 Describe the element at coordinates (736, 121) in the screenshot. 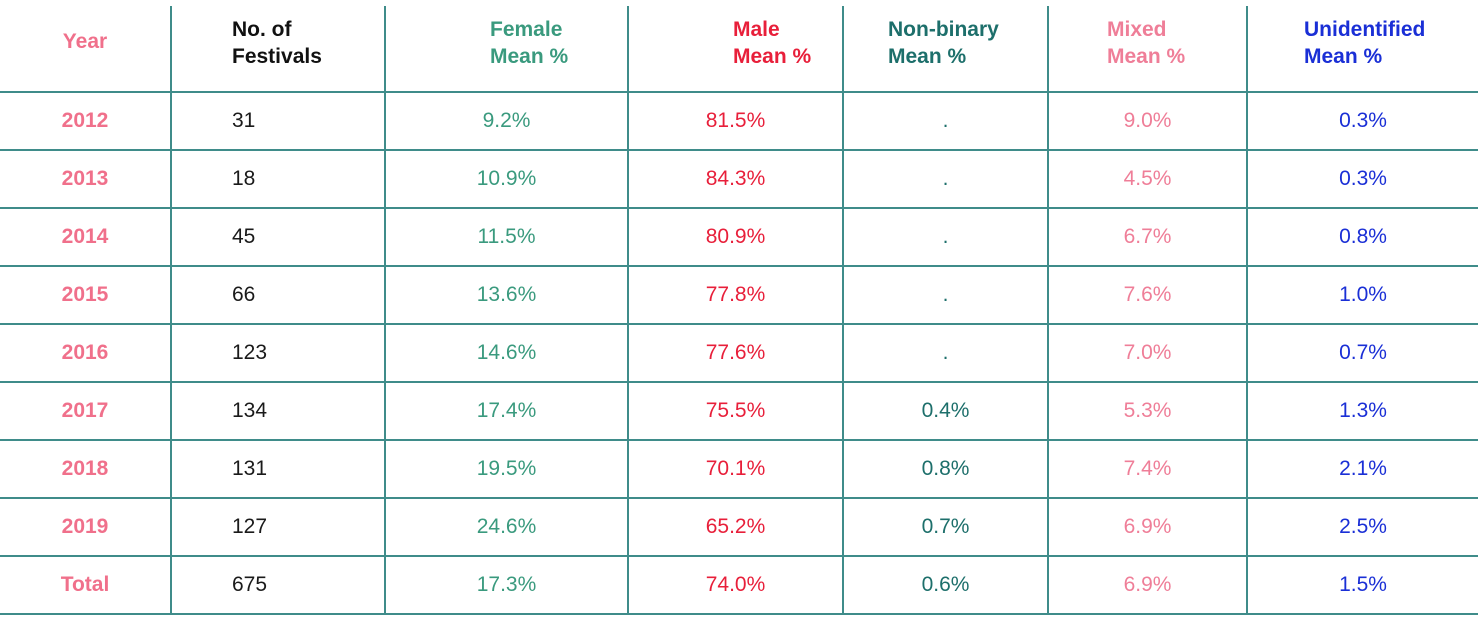

I see `cell-male: 81.5%` at that location.